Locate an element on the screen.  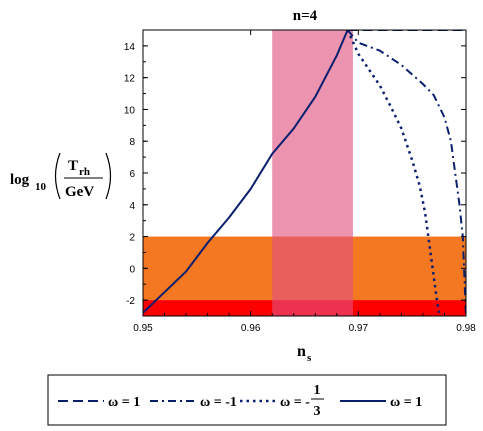
x-tick-label: 0.96 is located at coordinates (251, 328).